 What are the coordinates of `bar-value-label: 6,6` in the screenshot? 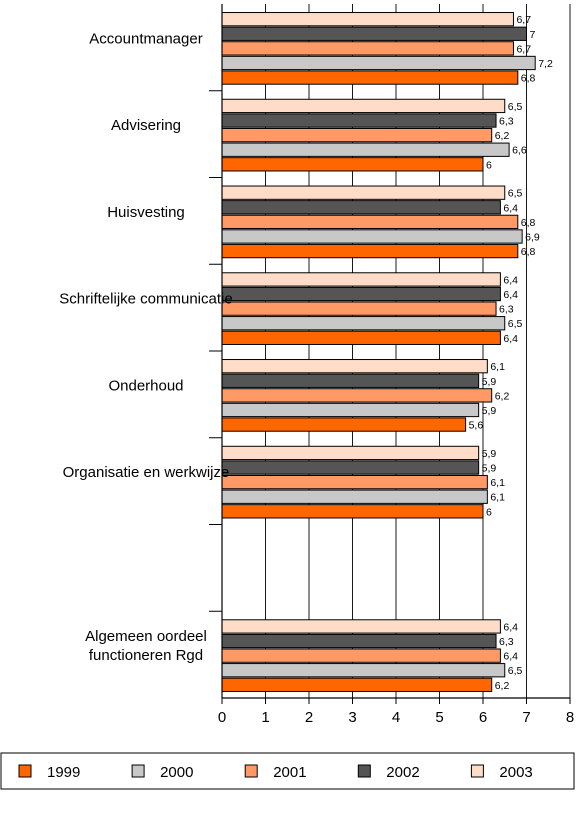 It's located at (519, 151).